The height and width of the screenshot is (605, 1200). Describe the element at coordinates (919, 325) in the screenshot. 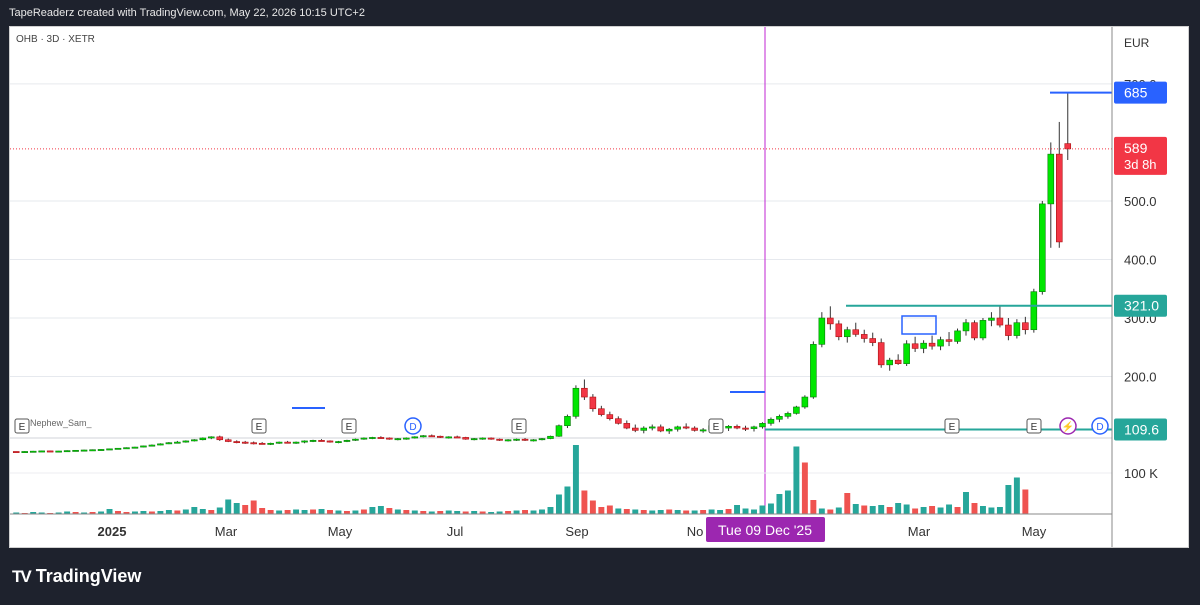

I see `drawing-box` at that location.